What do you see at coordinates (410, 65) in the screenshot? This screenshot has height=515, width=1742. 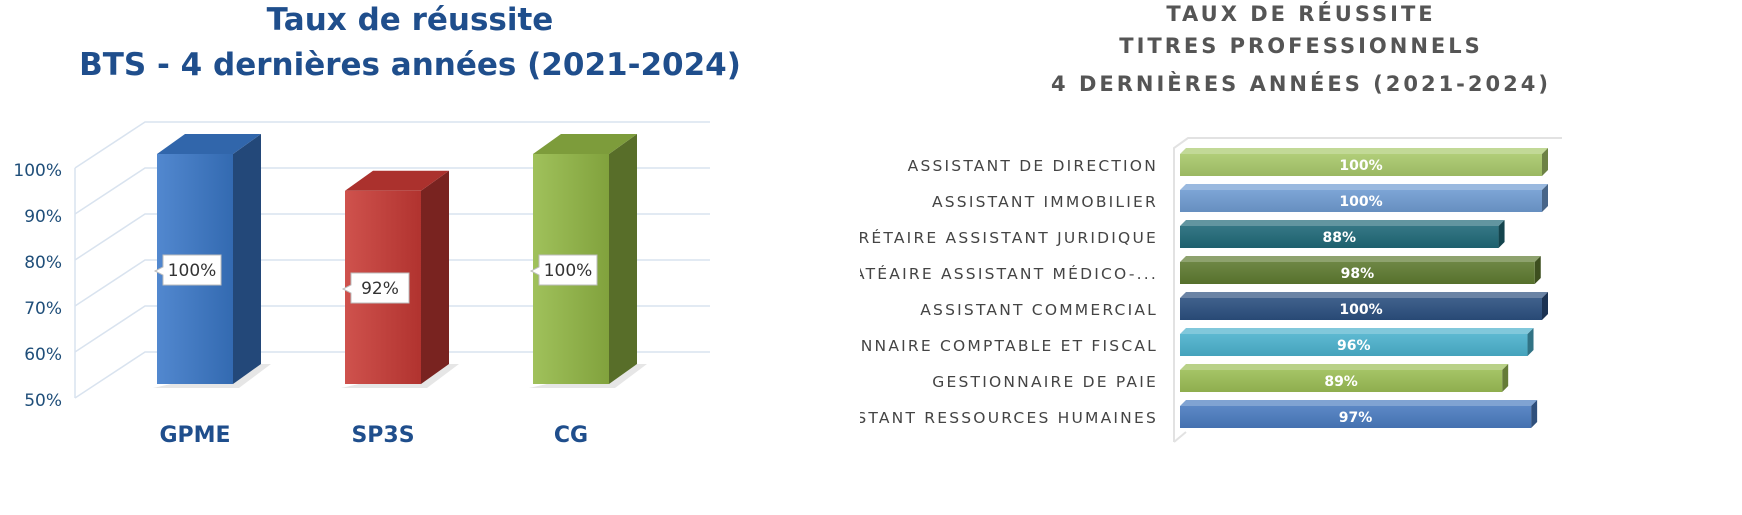 I see `bts-chart-title-line2: BTS - 4 dernières années (2021-2024)` at bounding box center [410, 65].